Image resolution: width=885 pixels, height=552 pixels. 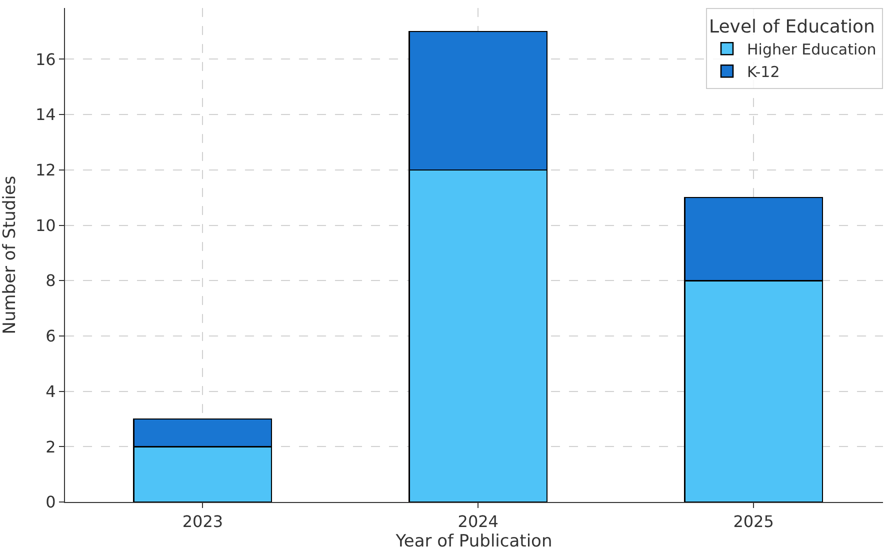 I want to click on x-tick-label: 2023, so click(x=203, y=522).